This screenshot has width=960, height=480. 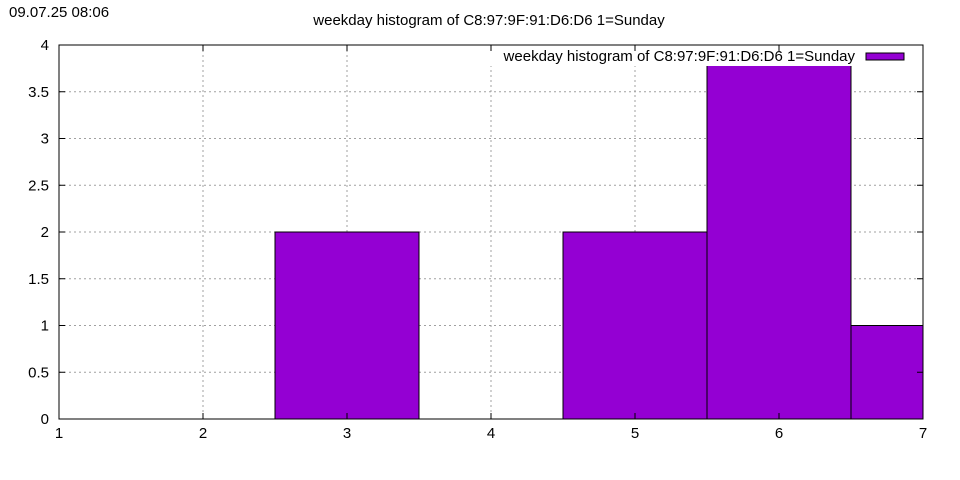 I want to click on y-tick-label: 0, so click(x=45, y=419).